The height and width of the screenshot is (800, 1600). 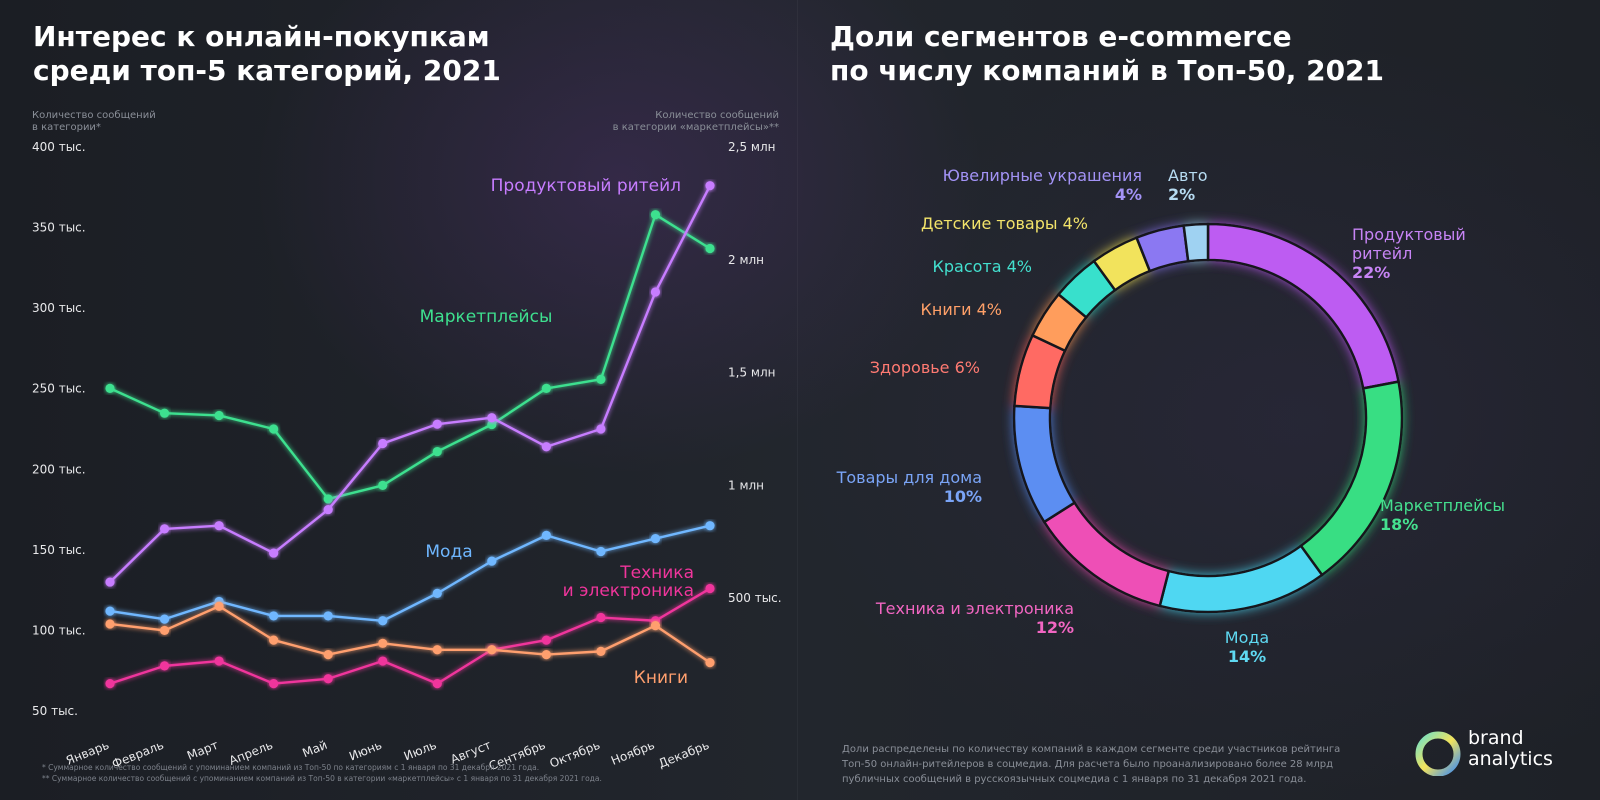 I want to click on y-tick-label: 300 тыс., so click(x=59, y=308).